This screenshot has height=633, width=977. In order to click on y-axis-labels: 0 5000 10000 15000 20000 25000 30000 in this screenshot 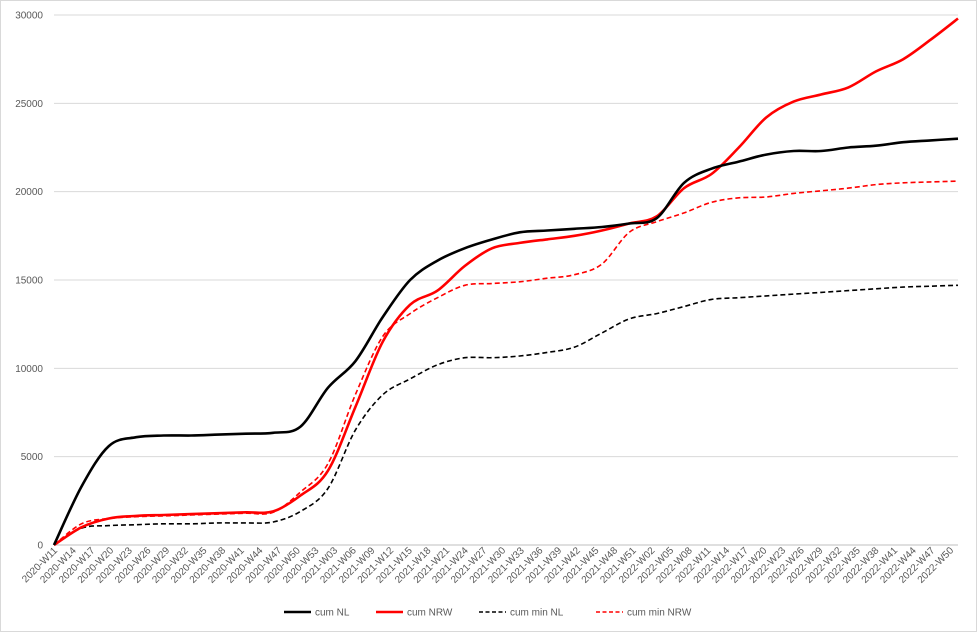, I will do `click(29, 281)`.